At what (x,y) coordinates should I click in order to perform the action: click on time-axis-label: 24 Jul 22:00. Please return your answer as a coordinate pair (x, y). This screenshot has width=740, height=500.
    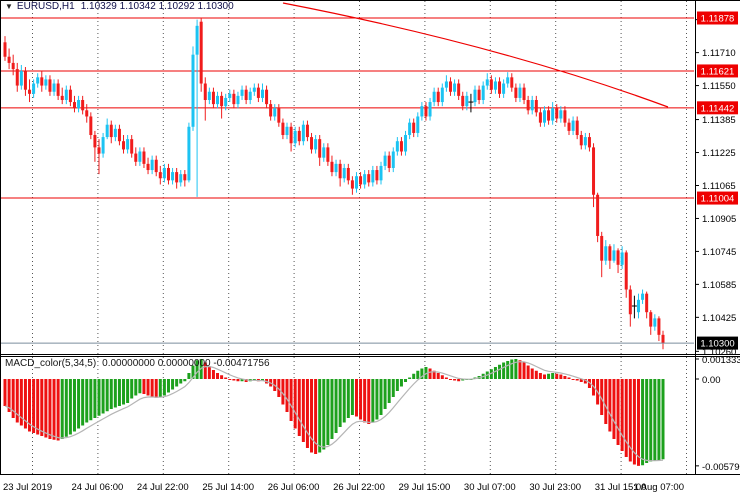
    Looking at the image, I should click on (163, 487).